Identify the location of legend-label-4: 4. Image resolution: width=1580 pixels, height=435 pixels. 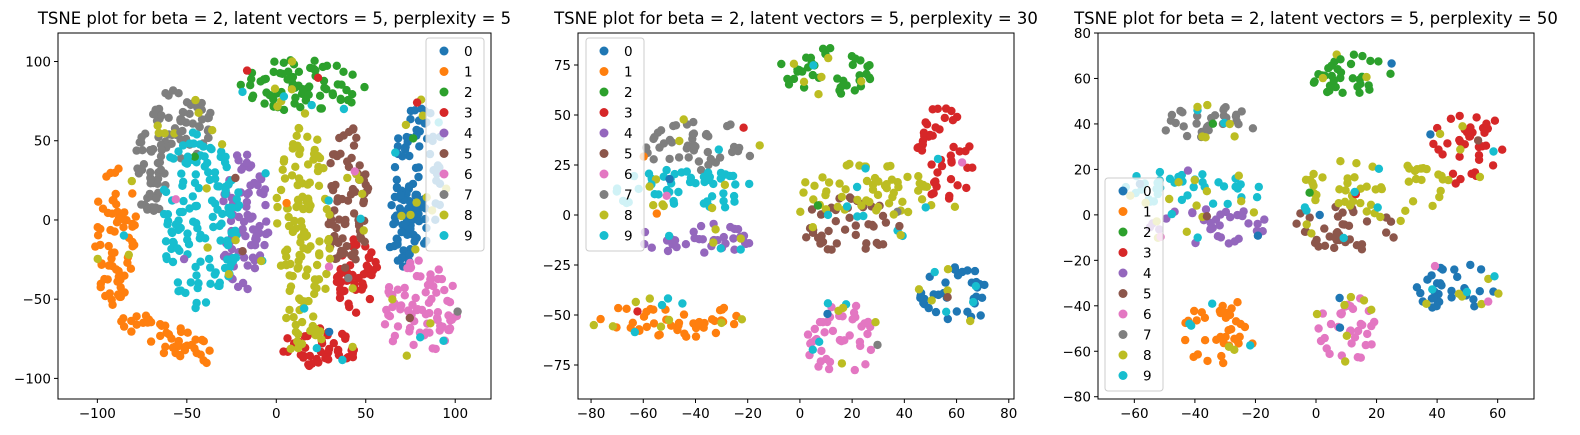
(1147, 274).